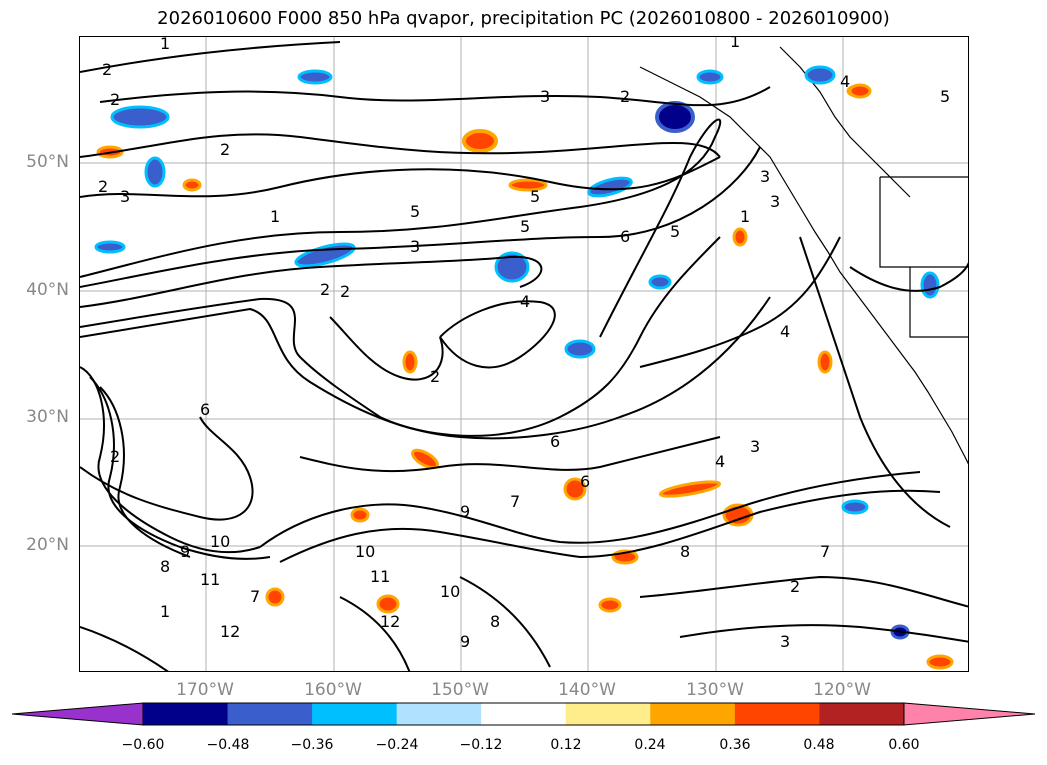 The width and height of the screenshot is (1047, 765). I want to click on colorbar-tick-label: −0.36, so click(312, 745).